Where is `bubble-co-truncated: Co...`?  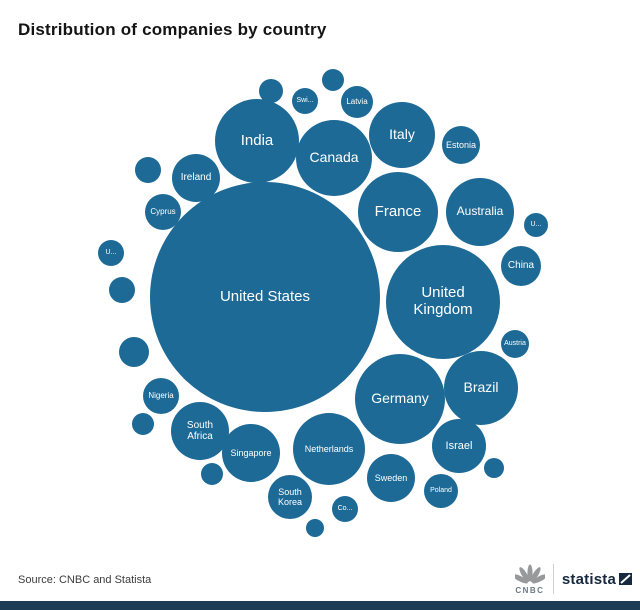
bubble-co-truncated: Co... is located at coordinates (345, 509).